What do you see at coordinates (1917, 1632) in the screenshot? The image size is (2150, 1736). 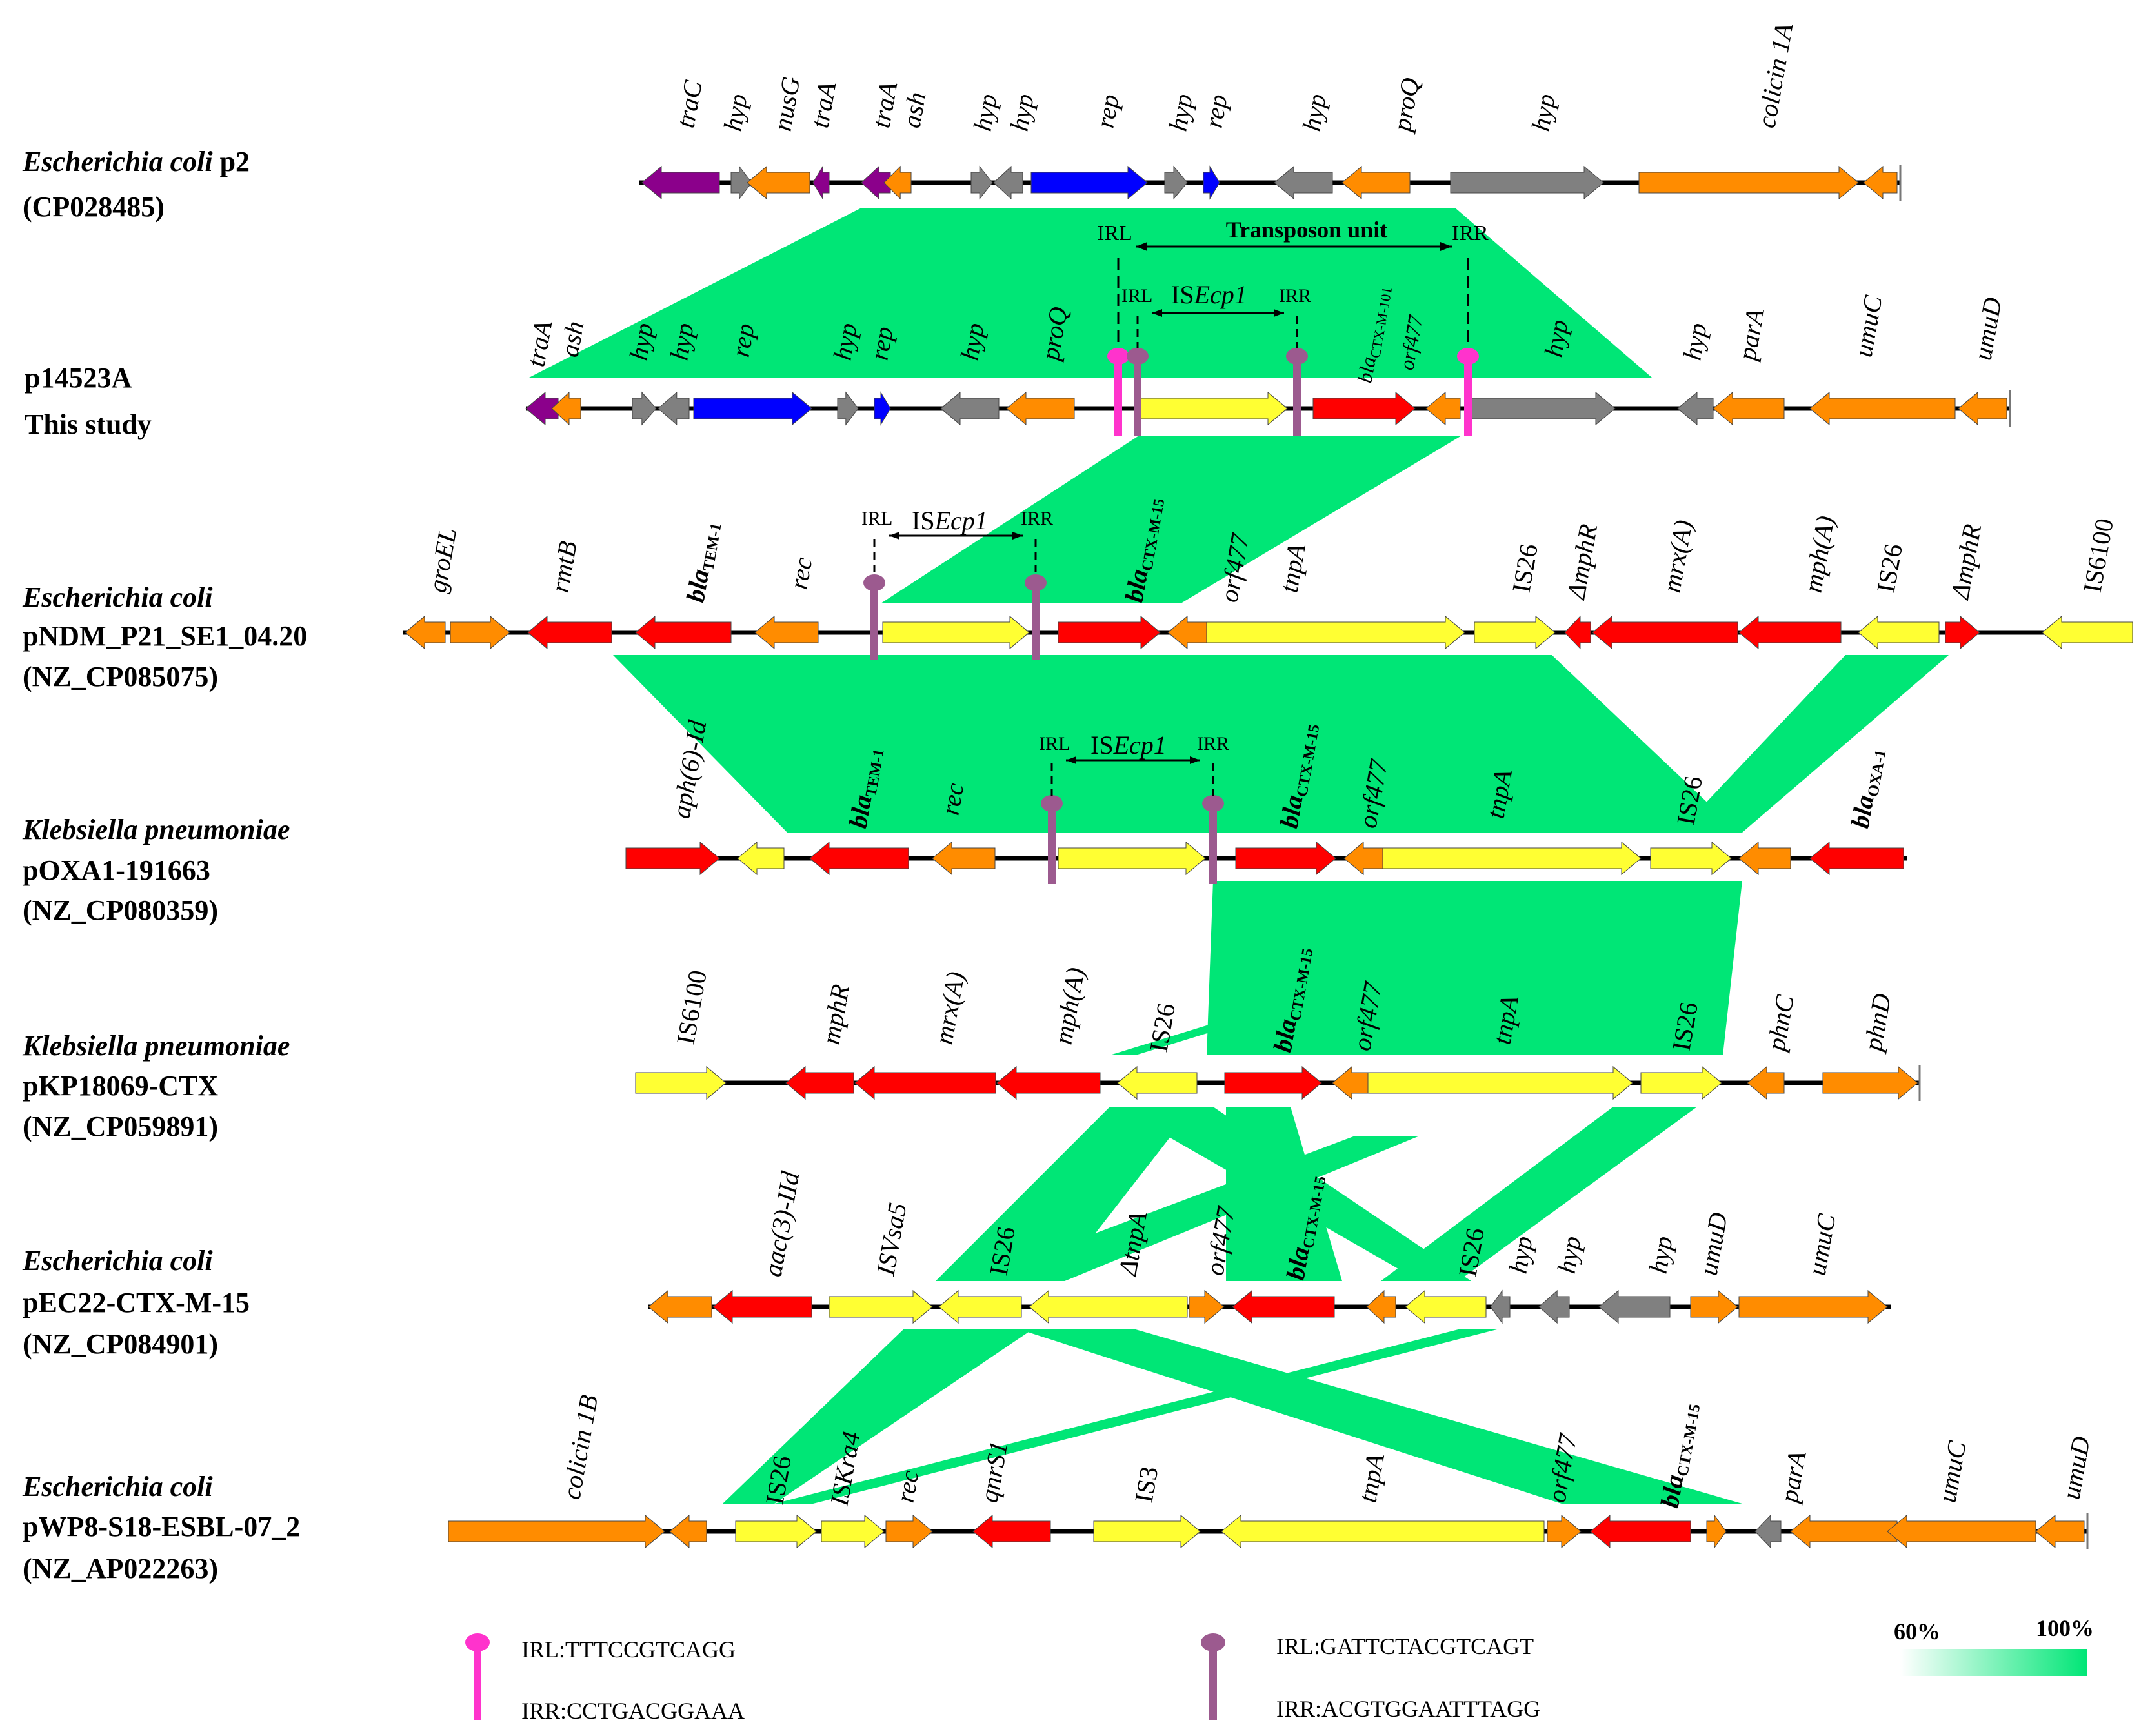 I see `scale-low-label: 60%` at bounding box center [1917, 1632].